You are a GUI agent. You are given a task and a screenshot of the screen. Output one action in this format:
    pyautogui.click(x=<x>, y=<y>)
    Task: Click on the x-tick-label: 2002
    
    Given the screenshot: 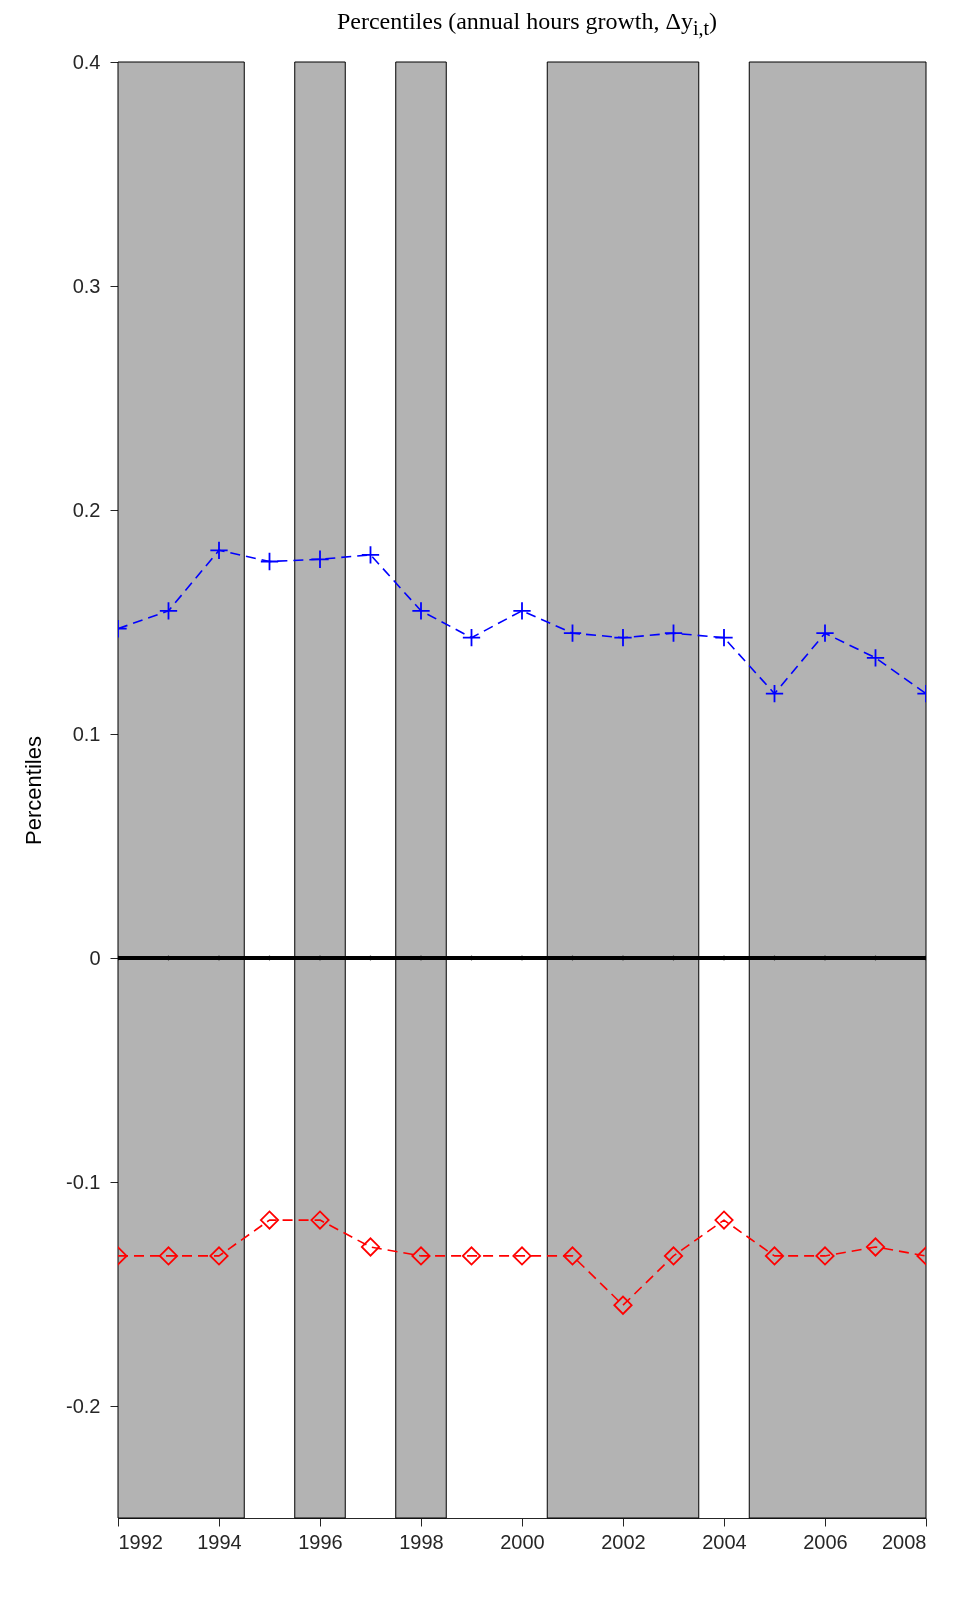 What is the action you would take?
    pyautogui.click(x=623, y=1541)
    